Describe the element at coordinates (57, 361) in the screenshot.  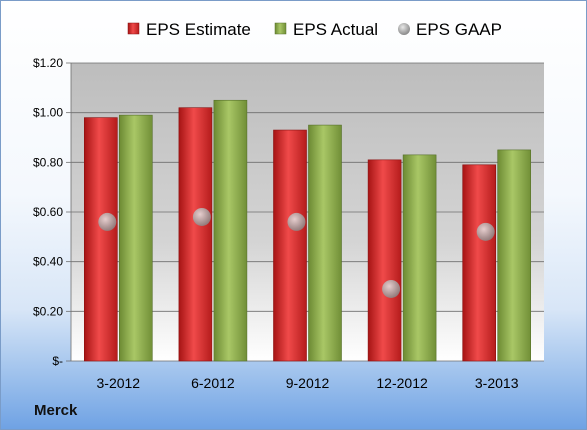
I see `y-tick-label: $-` at that location.